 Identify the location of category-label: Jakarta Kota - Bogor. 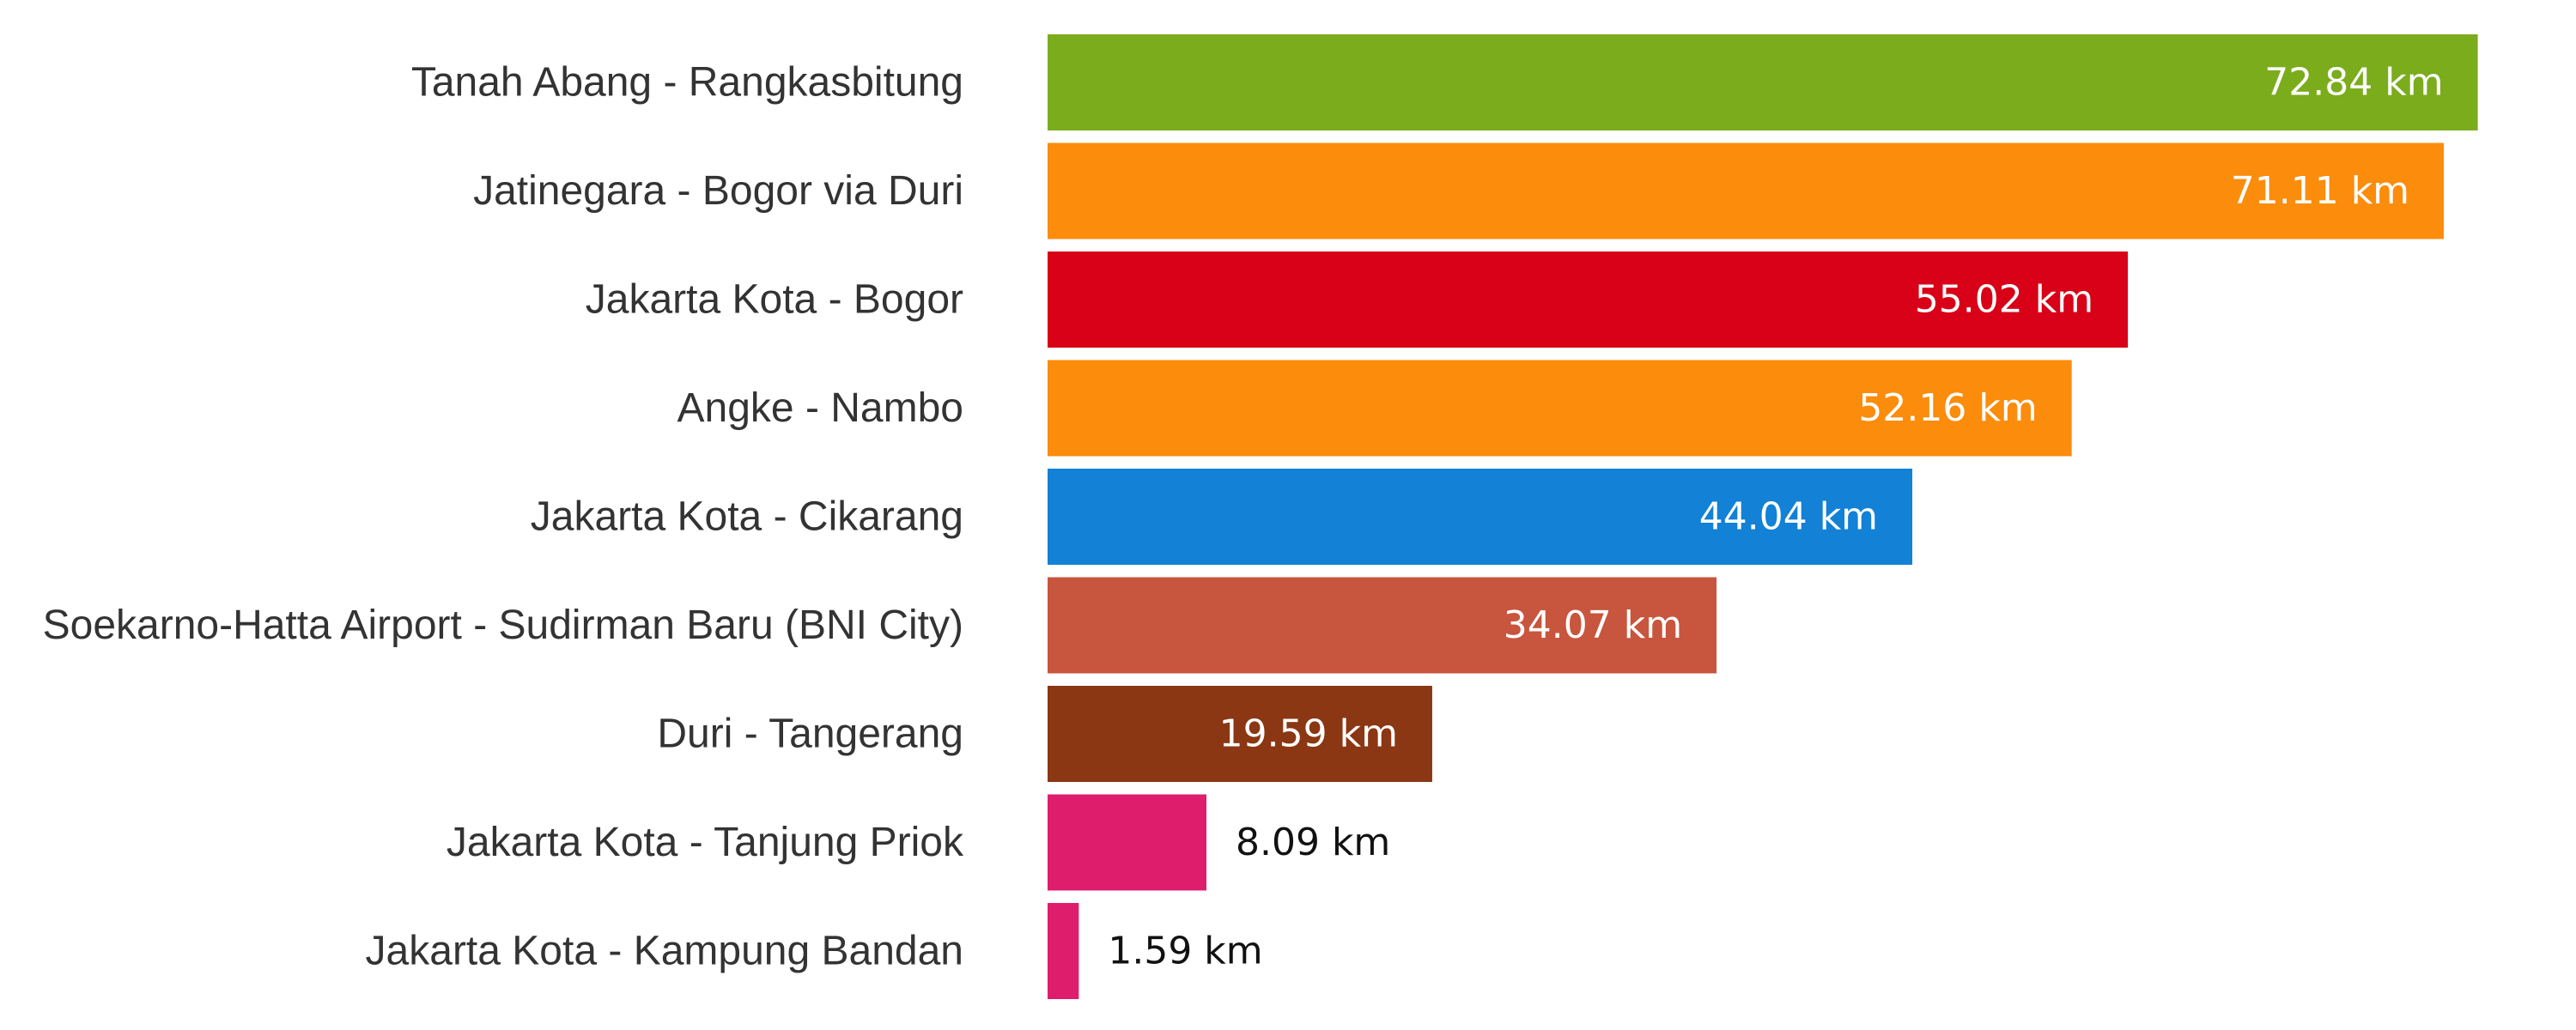
(775, 300).